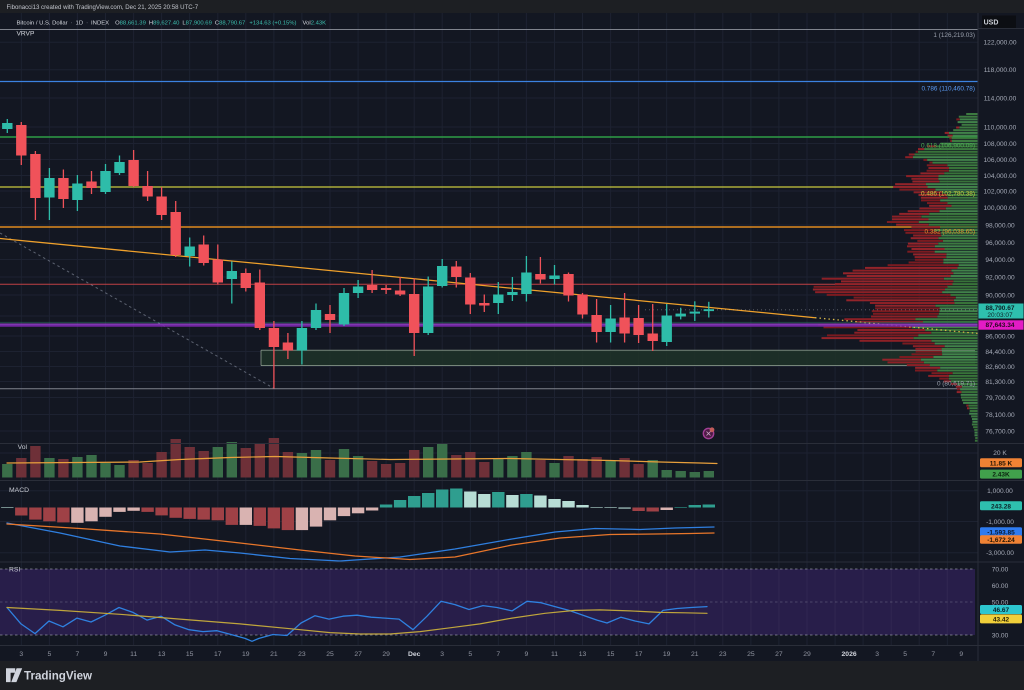 This screenshot has height=690, width=1024. Describe the element at coordinates (1000, 70) in the screenshot. I see `svg-text: 118,000.00` at that location.